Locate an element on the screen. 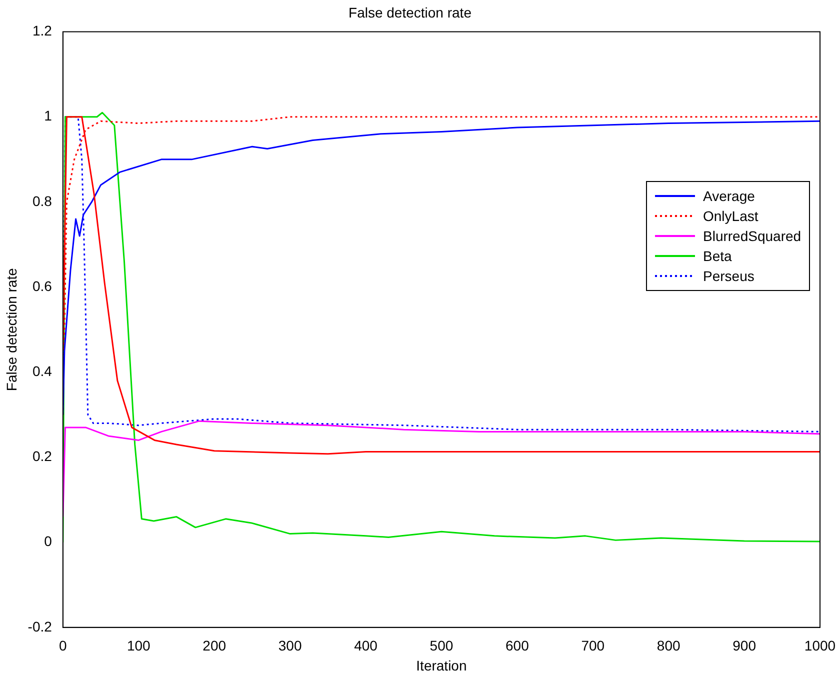 Image resolution: width=840 pixels, height=675 pixels. chart-title: False detection rate is located at coordinates (410, 12).